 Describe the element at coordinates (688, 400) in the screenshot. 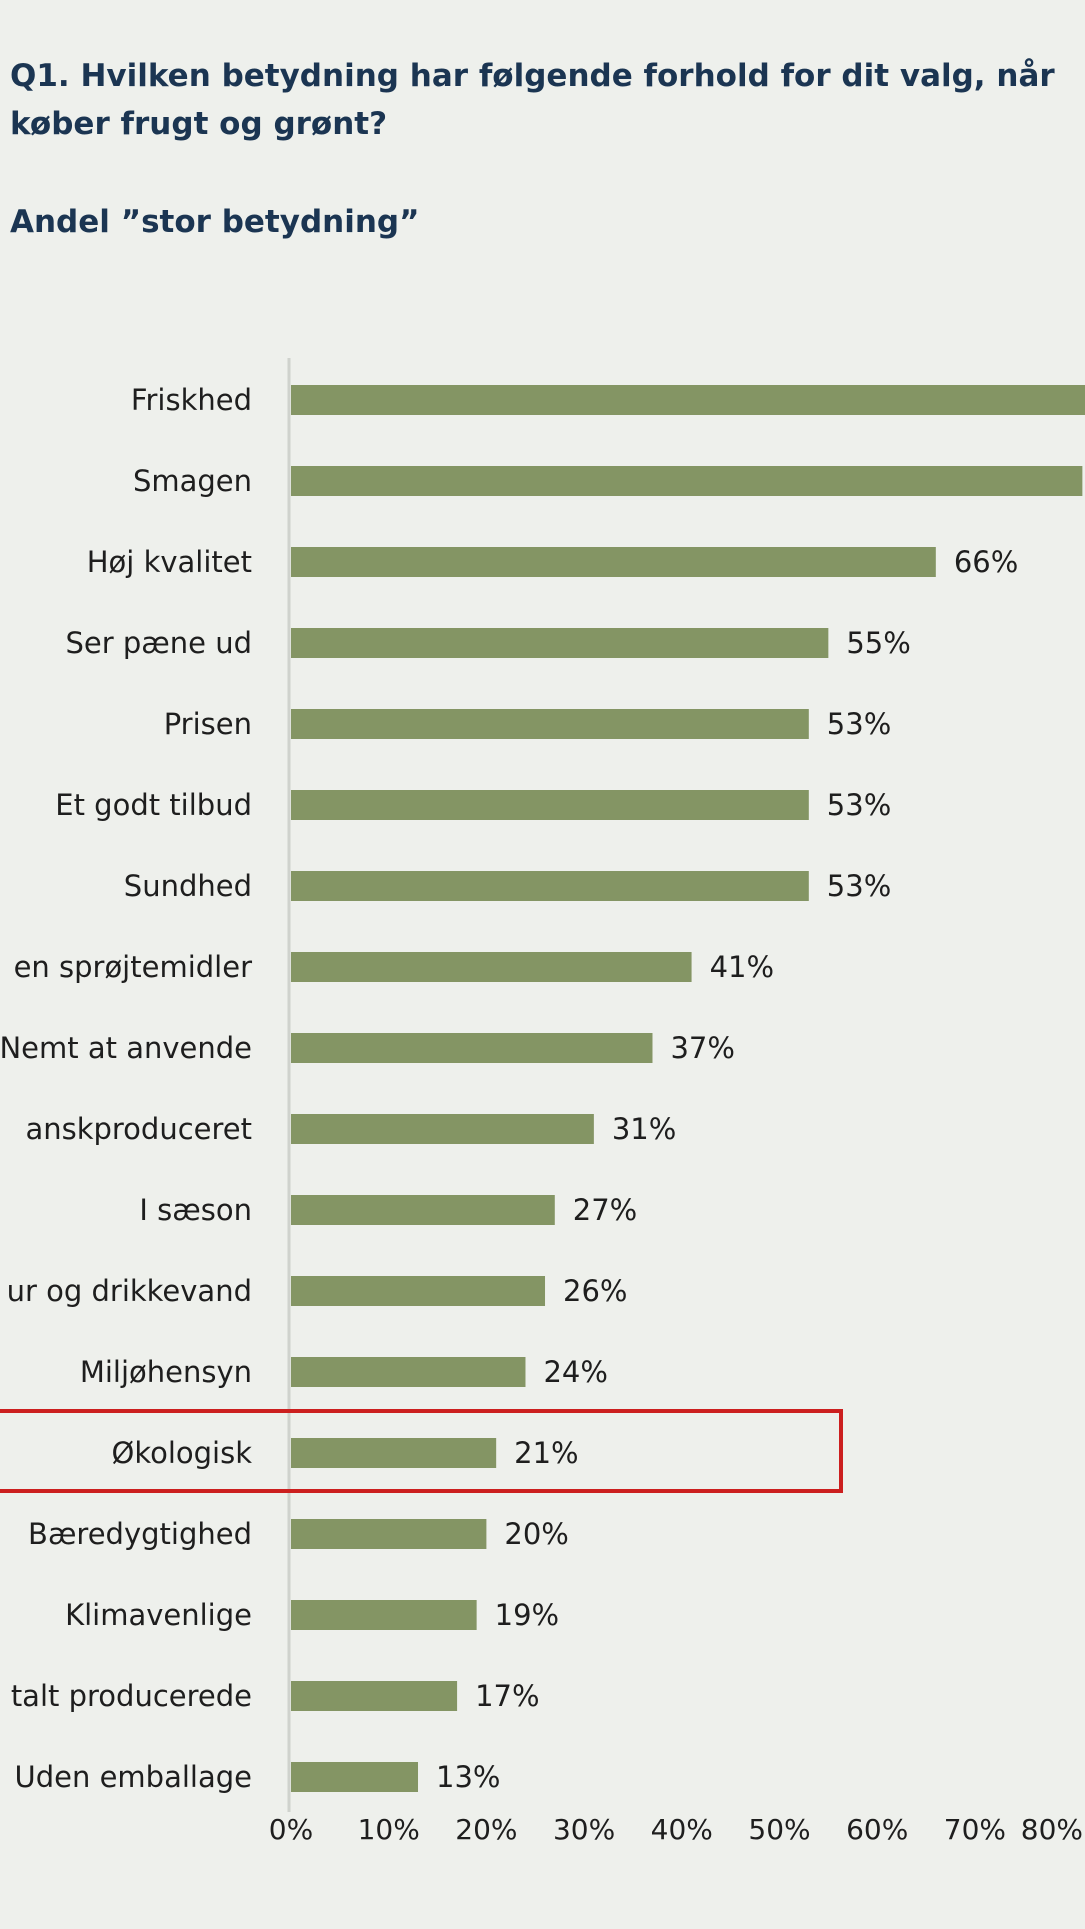

I see `bar-friskhed` at that location.